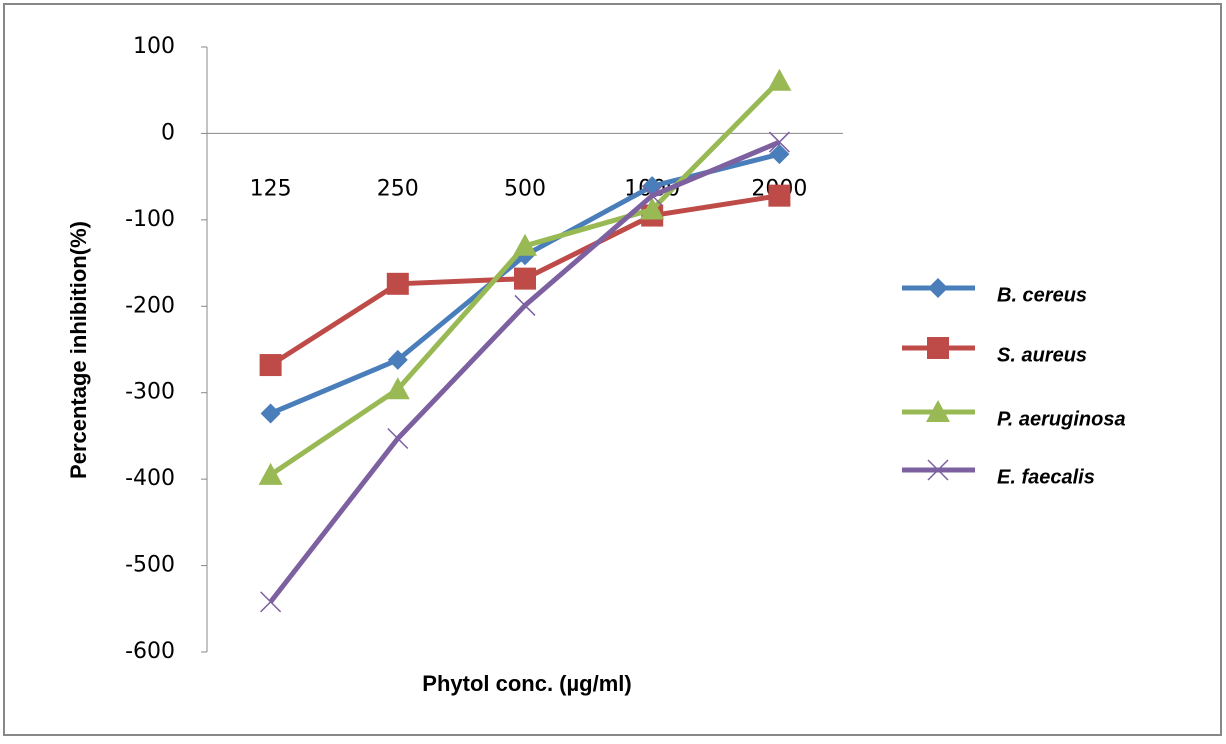 Image resolution: width=1226 pixels, height=744 pixels. I want to click on y-tick-label: -600, so click(150, 651).